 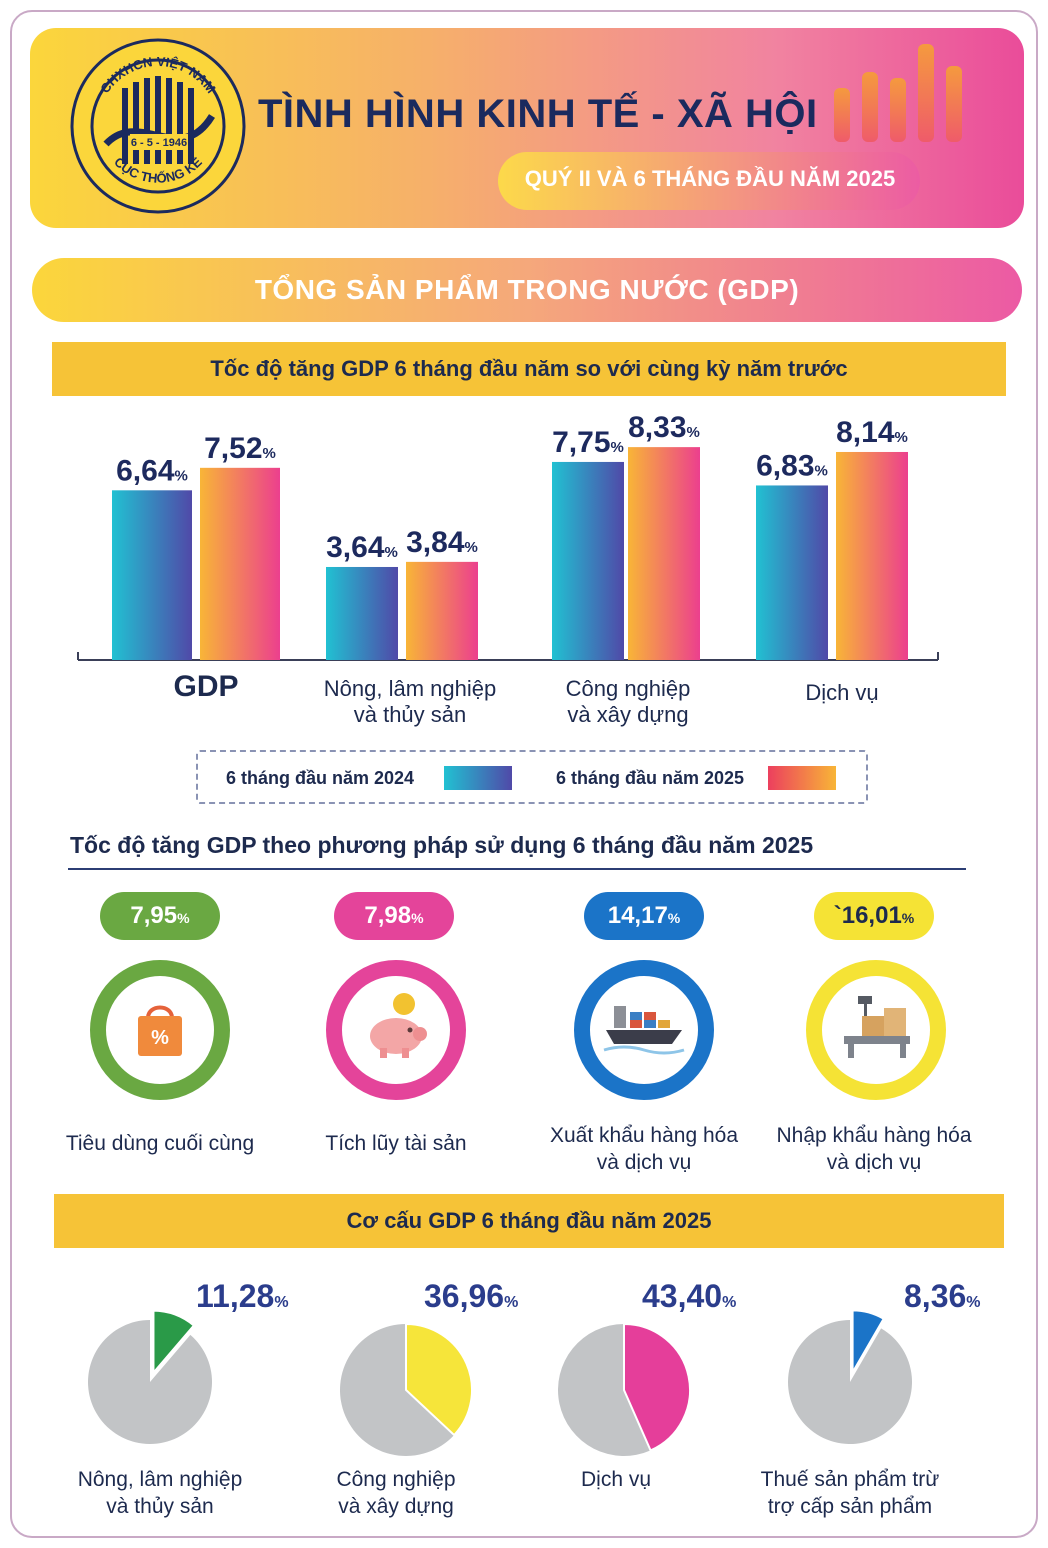 I want to click on usage-label-accumulation: Tích lũy tài sản, so click(x=396, y=1143).